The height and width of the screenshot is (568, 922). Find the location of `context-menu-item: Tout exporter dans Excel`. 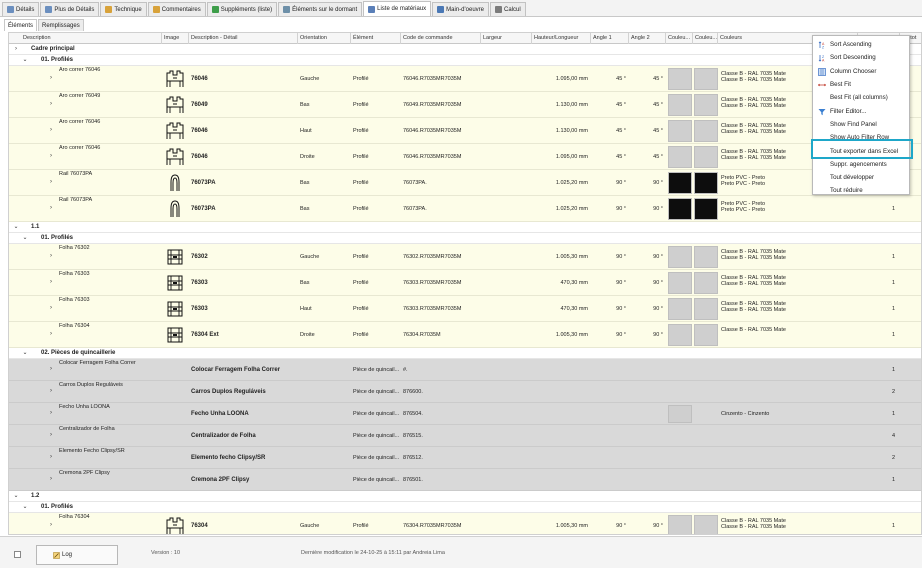

context-menu-item: Tout exporter dans Excel is located at coordinates (861, 151).